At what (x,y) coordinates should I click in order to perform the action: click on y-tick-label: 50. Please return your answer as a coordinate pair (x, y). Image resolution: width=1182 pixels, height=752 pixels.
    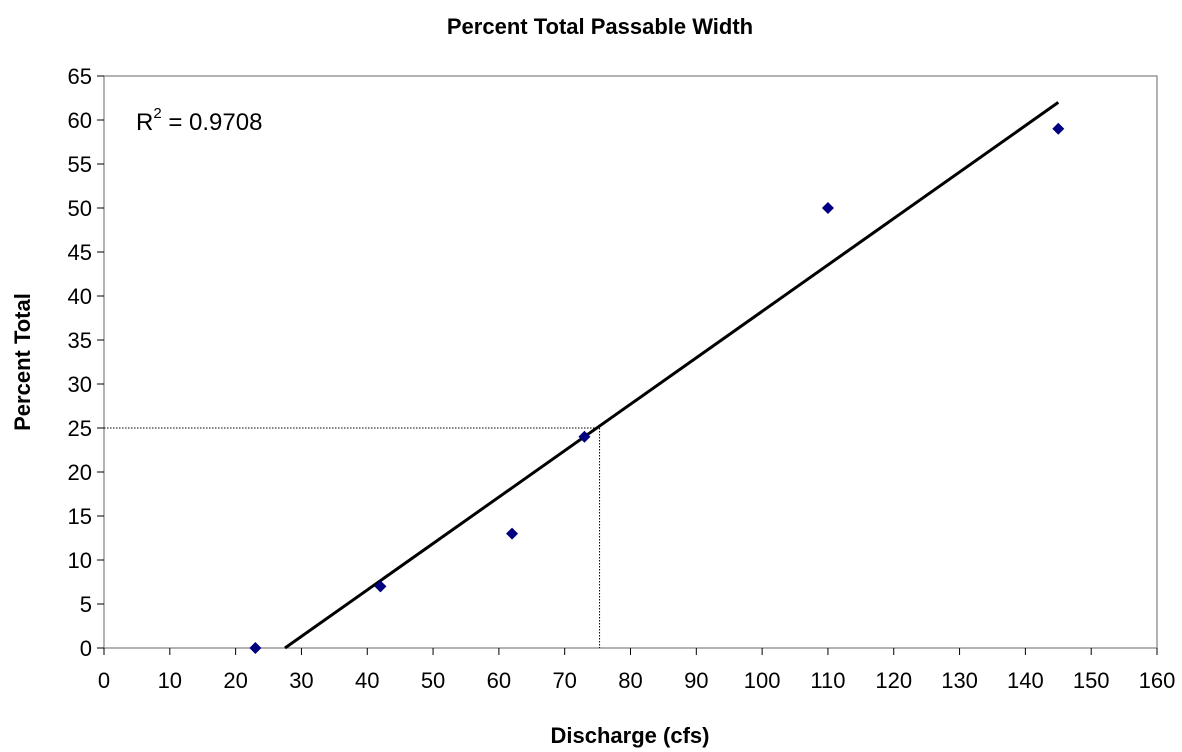
    Looking at the image, I should click on (80, 208).